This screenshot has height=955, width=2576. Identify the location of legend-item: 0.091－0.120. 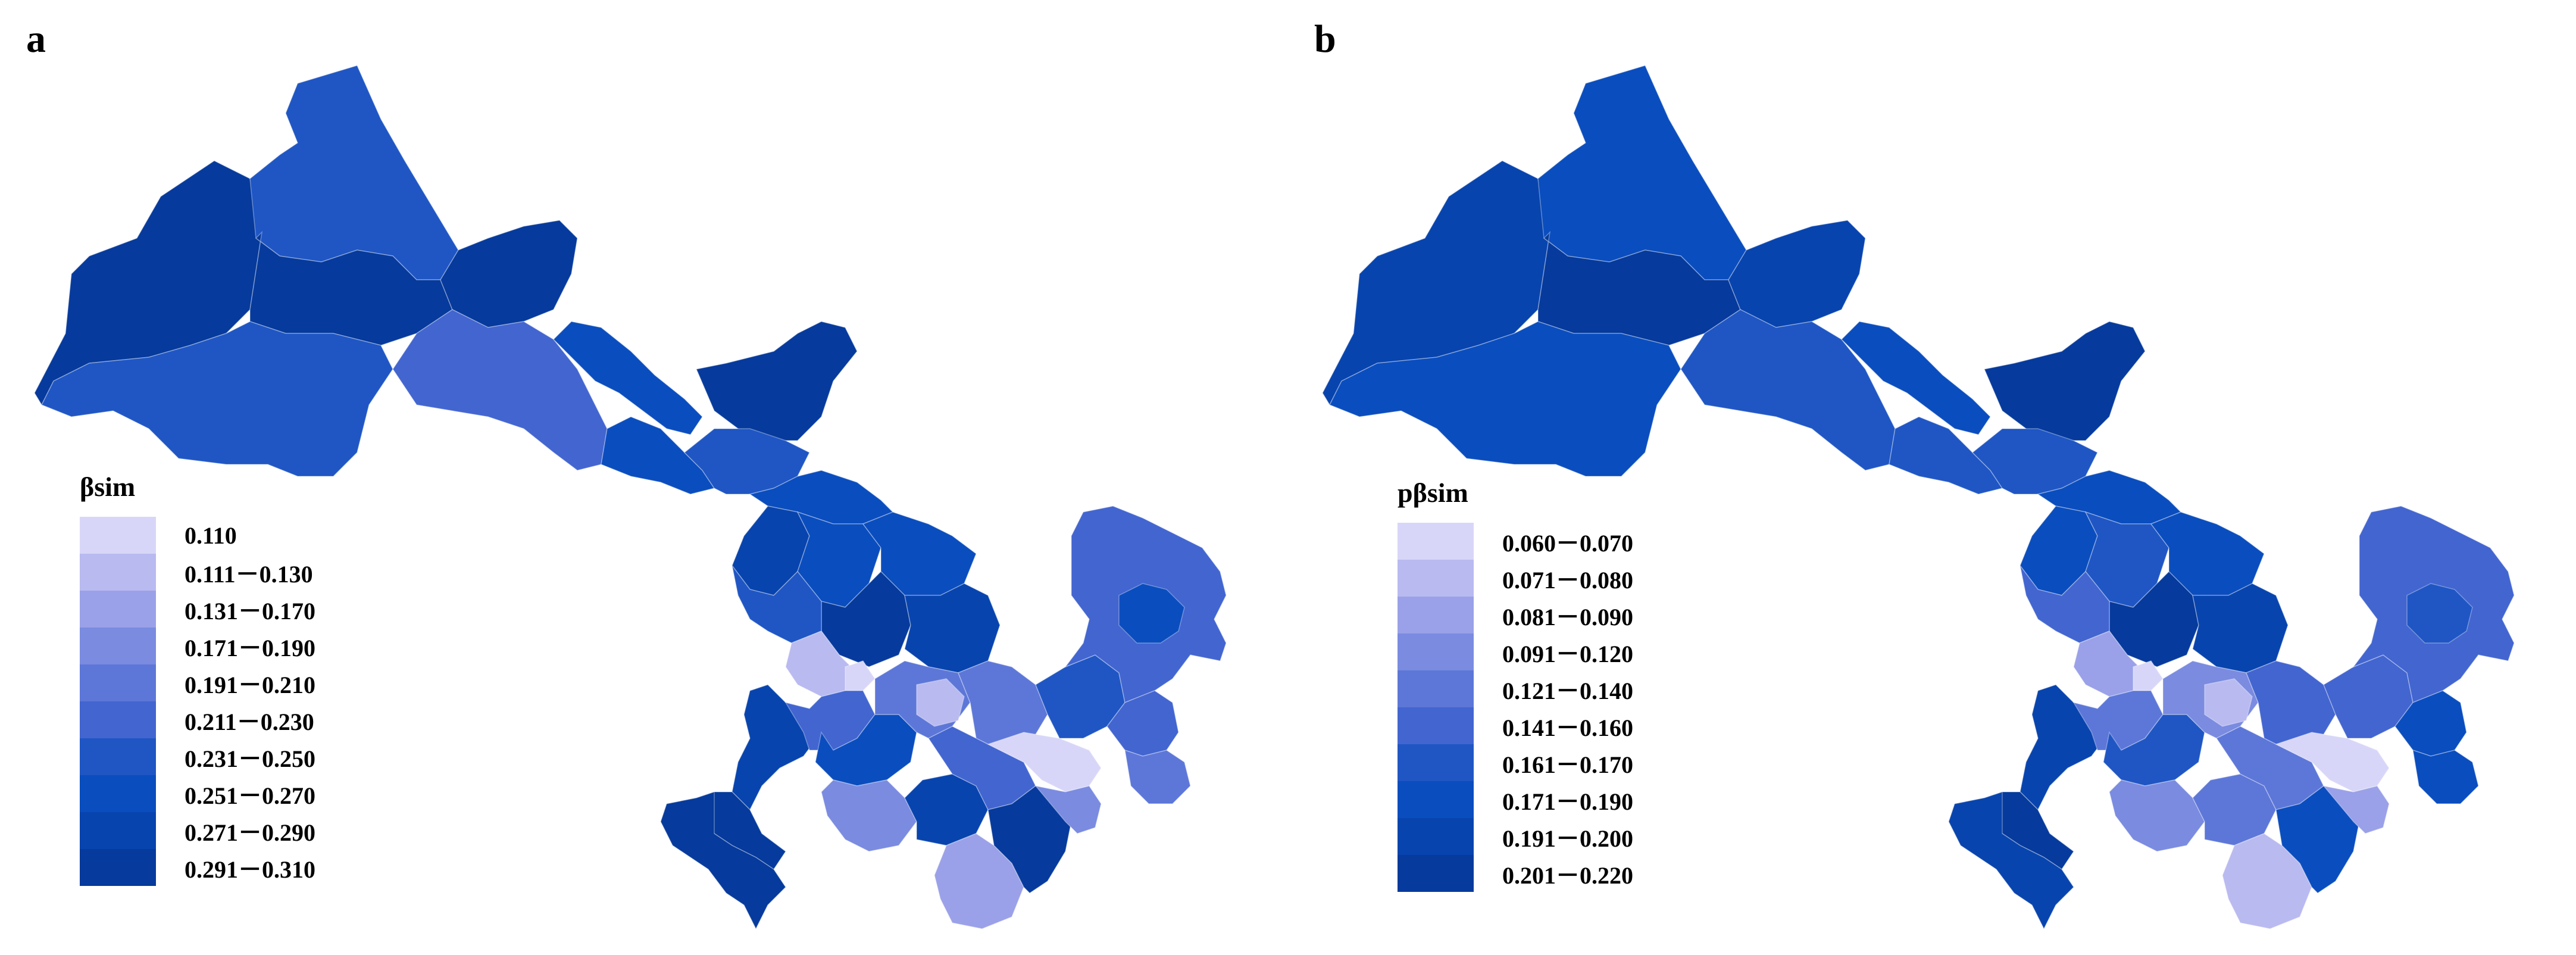
(1515, 651).